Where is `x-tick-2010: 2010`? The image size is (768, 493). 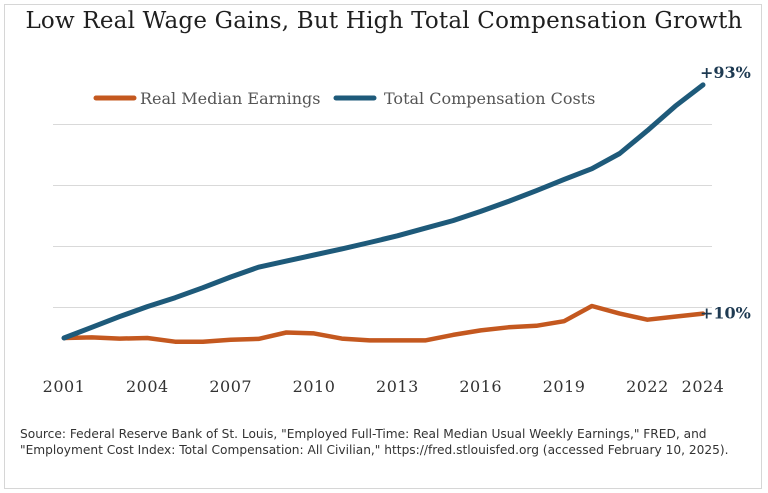
x-tick-2010: 2010 is located at coordinates (314, 386).